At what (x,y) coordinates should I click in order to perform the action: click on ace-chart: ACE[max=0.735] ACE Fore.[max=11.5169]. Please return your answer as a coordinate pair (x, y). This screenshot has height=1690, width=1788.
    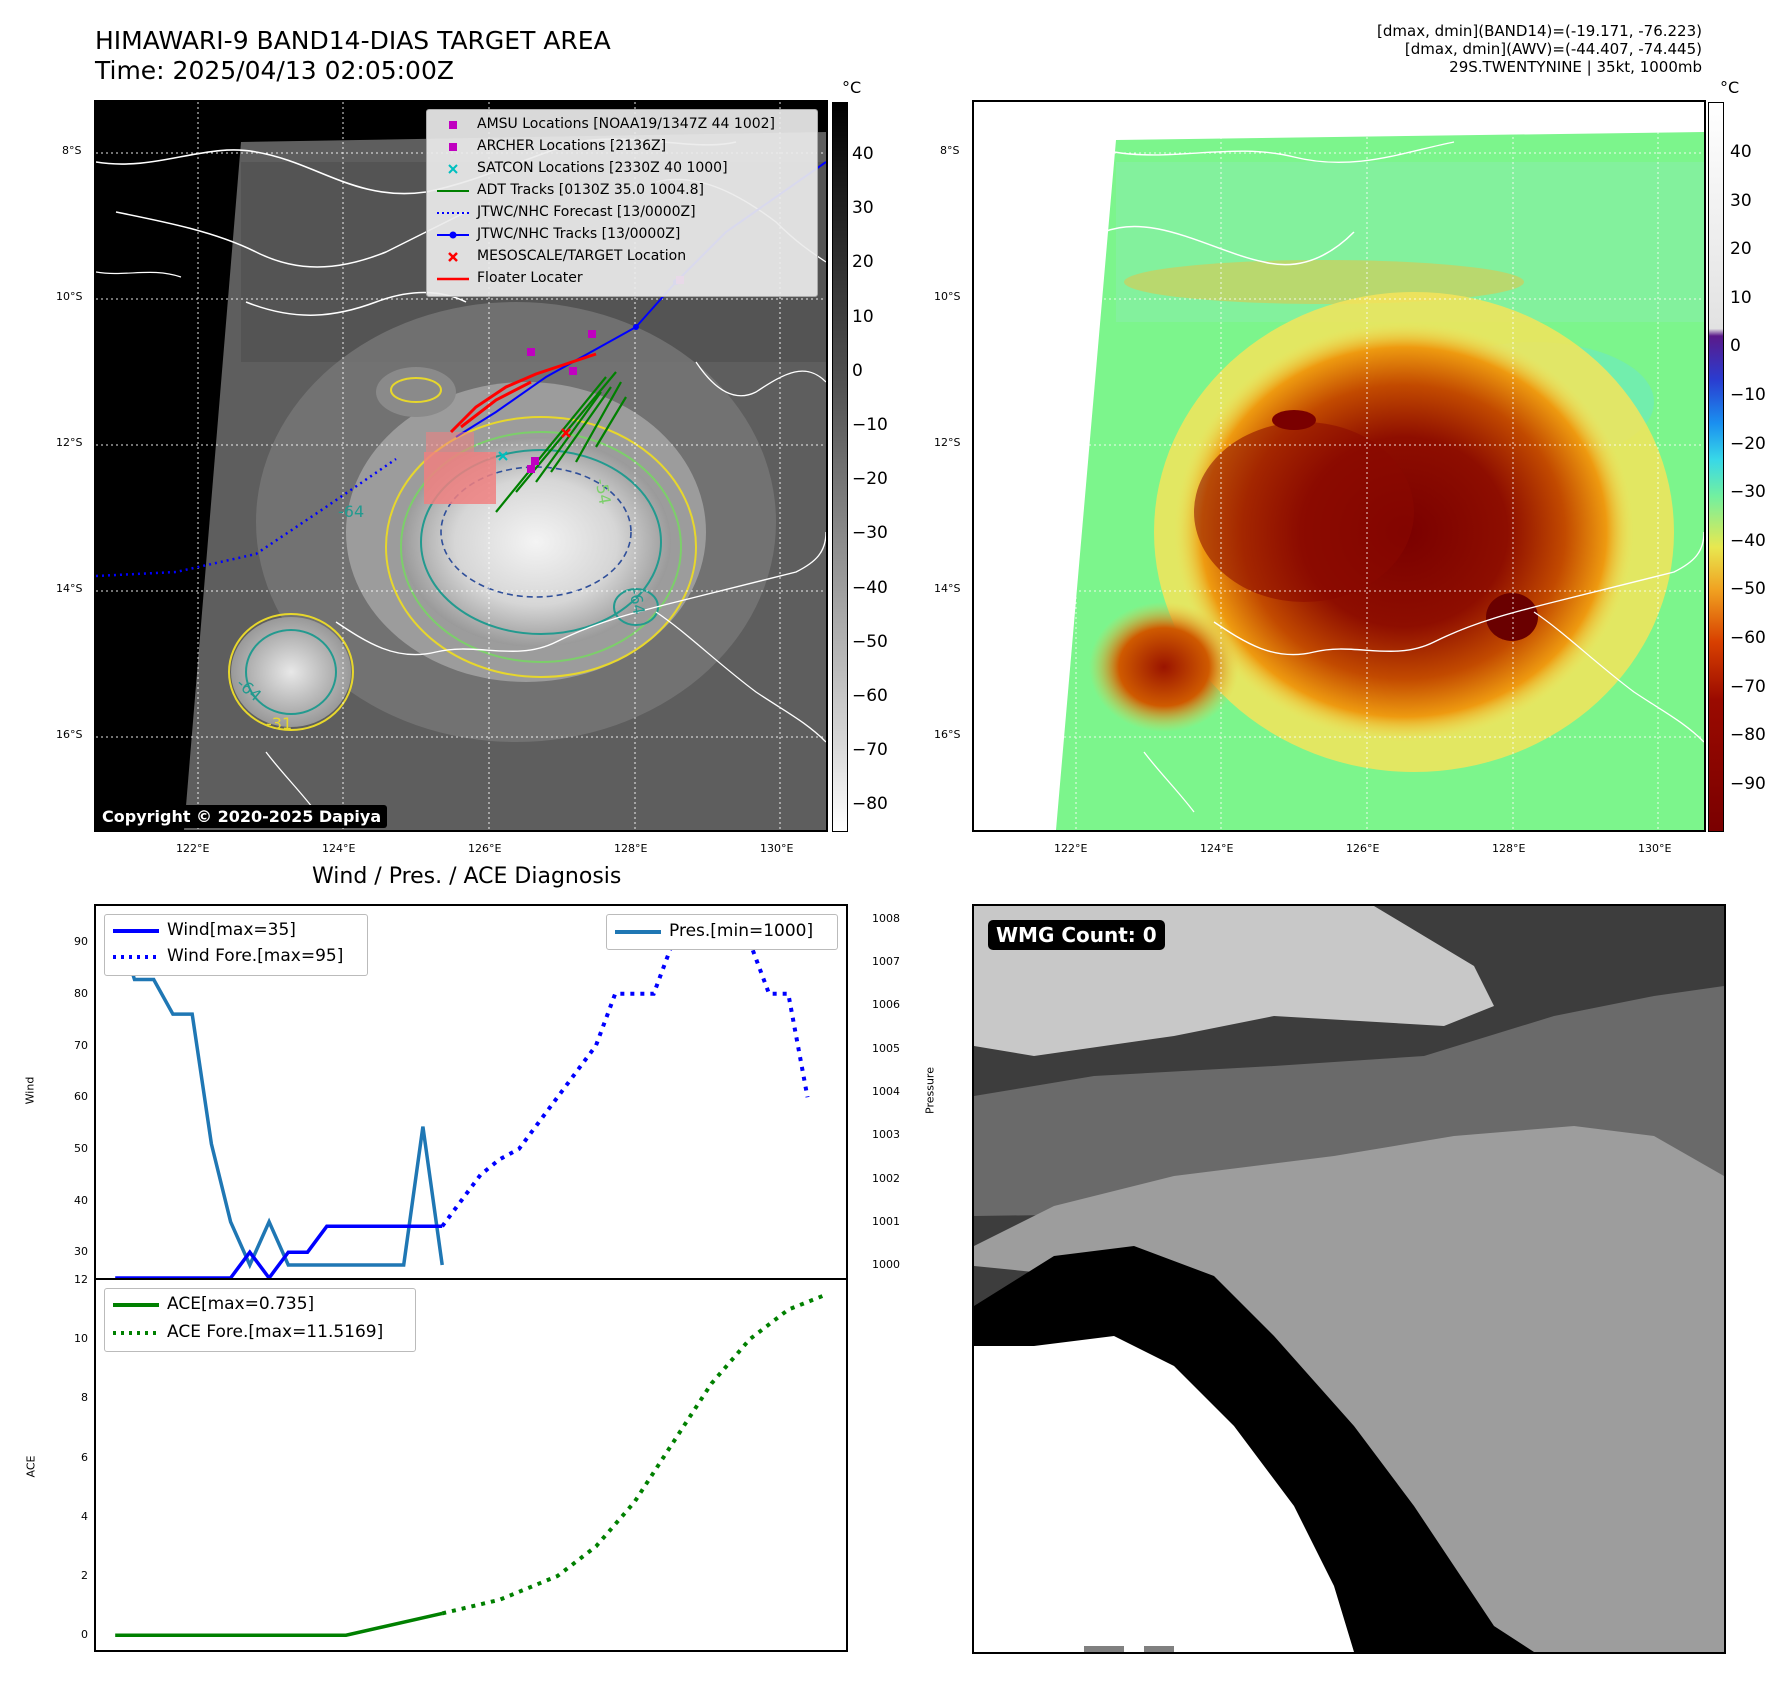
    Looking at the image, I should click on (471, 1465).